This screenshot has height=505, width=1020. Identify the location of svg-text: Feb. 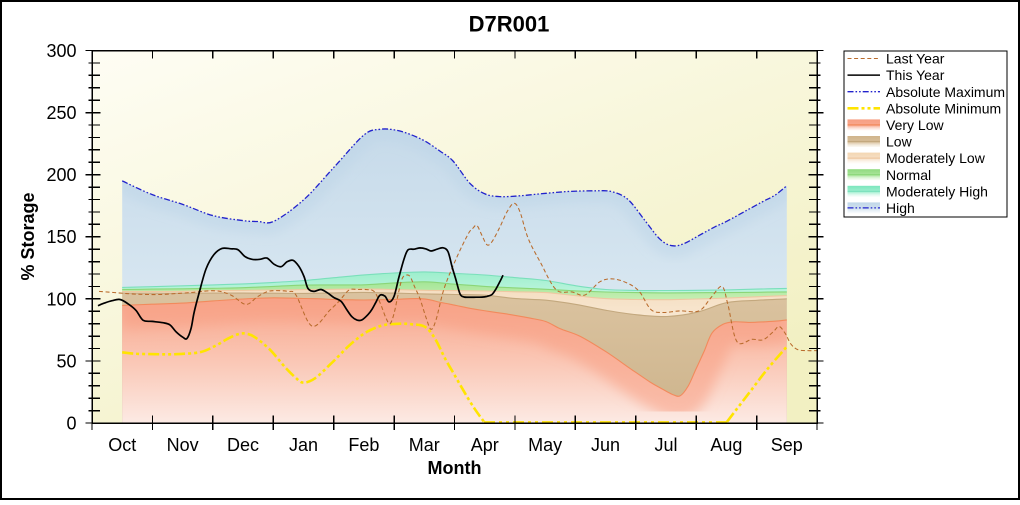
(363, 445).